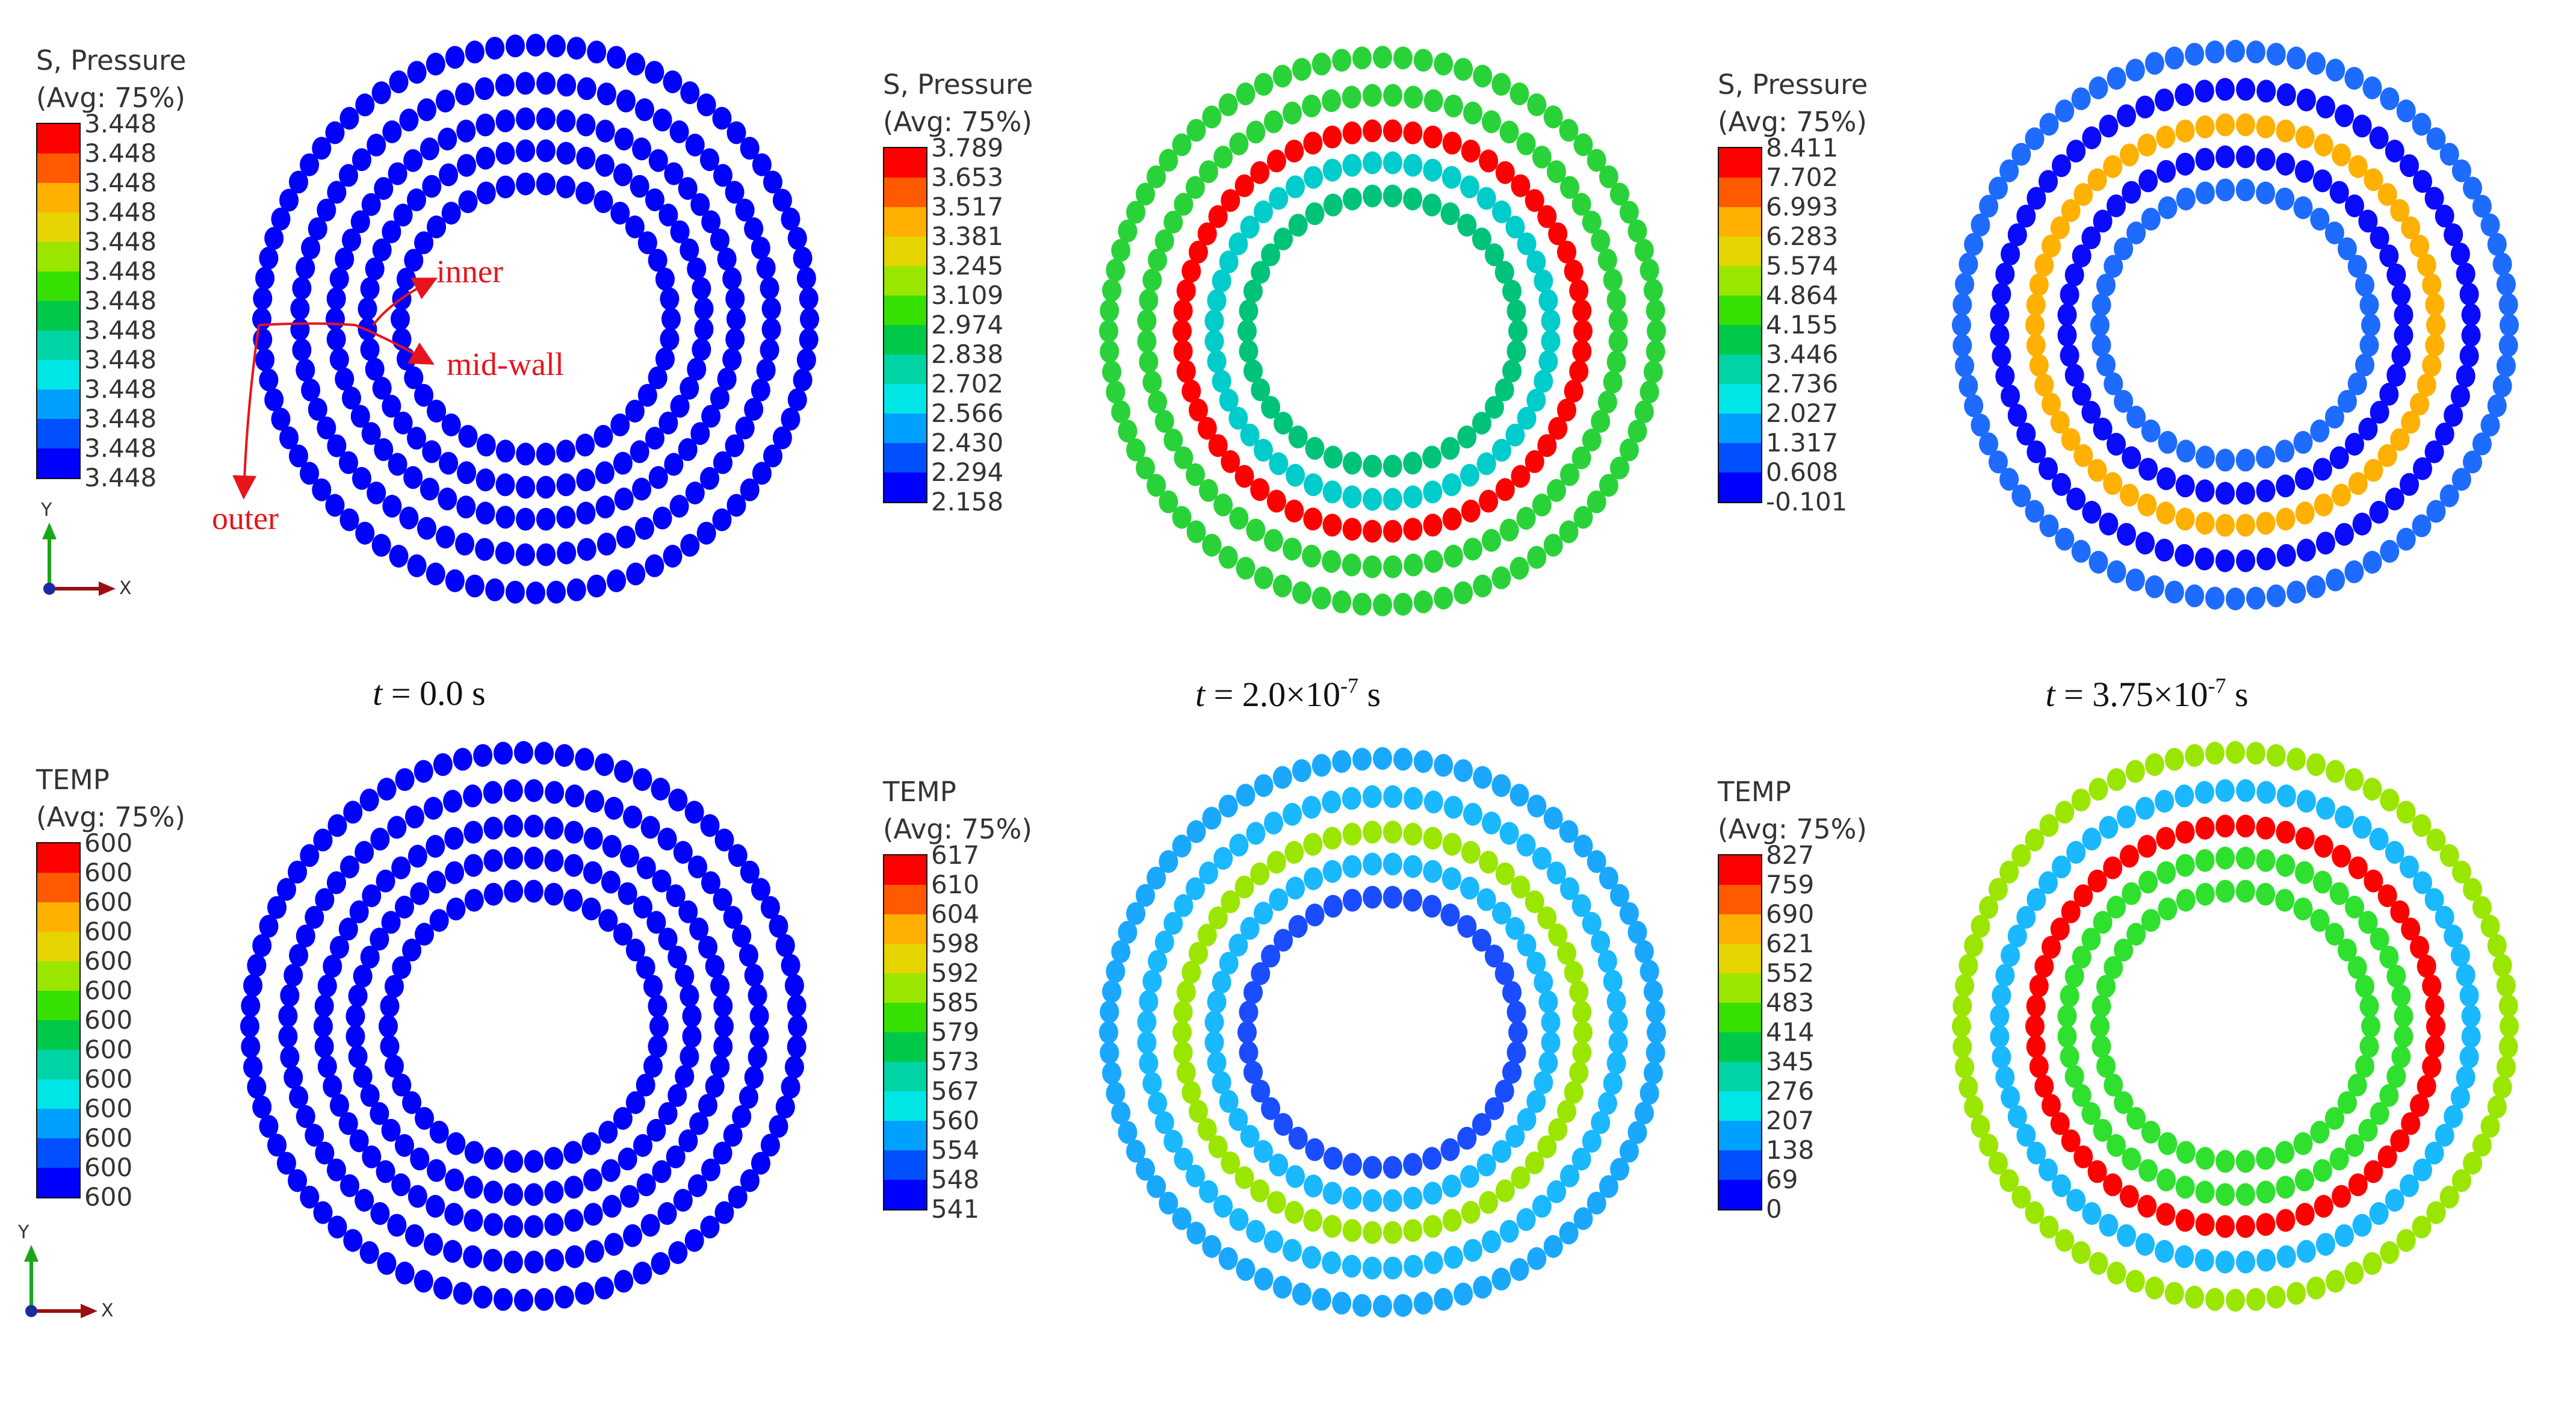  What do you see at coordinates (1792, 829) in the screenshot?
I see `legend-subtitle: (Avg: 75%)` at bounding box center [1792, 829].